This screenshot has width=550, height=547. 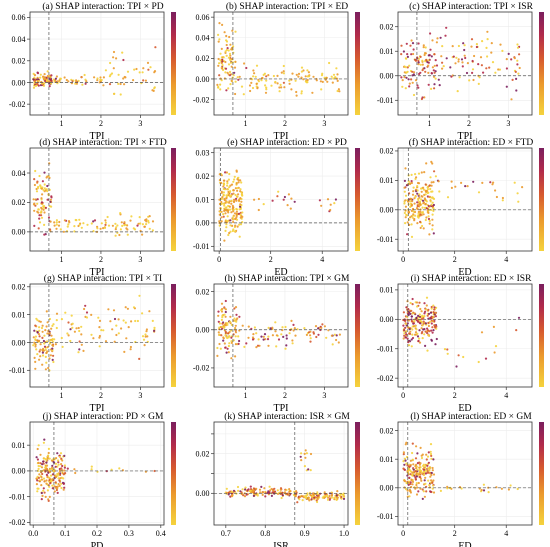 I want to click on x-tick-label: 0, so click(x=219, y=259).